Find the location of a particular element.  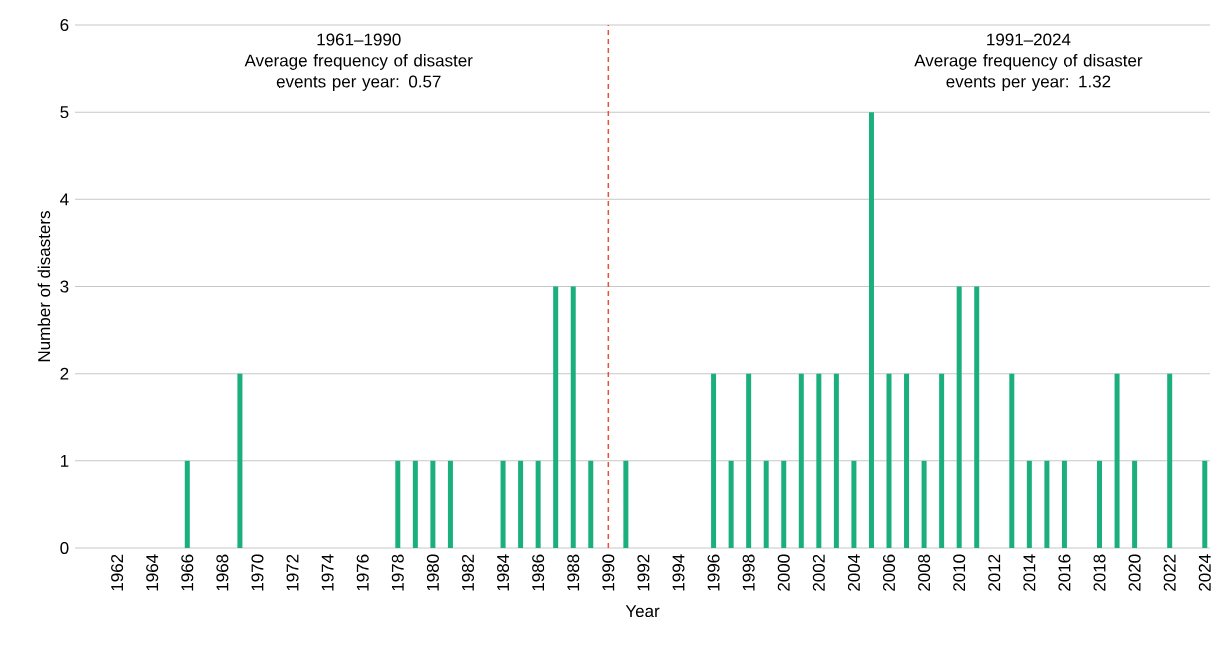

x-tick-label: 2008 is located at coordinates (924, 572).